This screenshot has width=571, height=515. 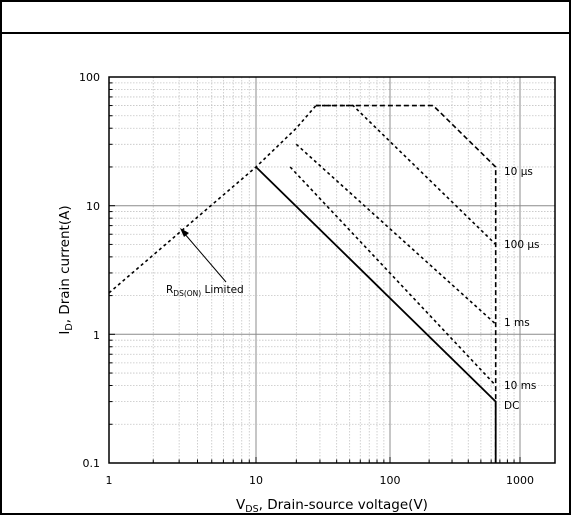 What do you see at coordinates (256, 480) in the screenshot?
I see `x-tick-label: 10` at bounding box center [256, 480].